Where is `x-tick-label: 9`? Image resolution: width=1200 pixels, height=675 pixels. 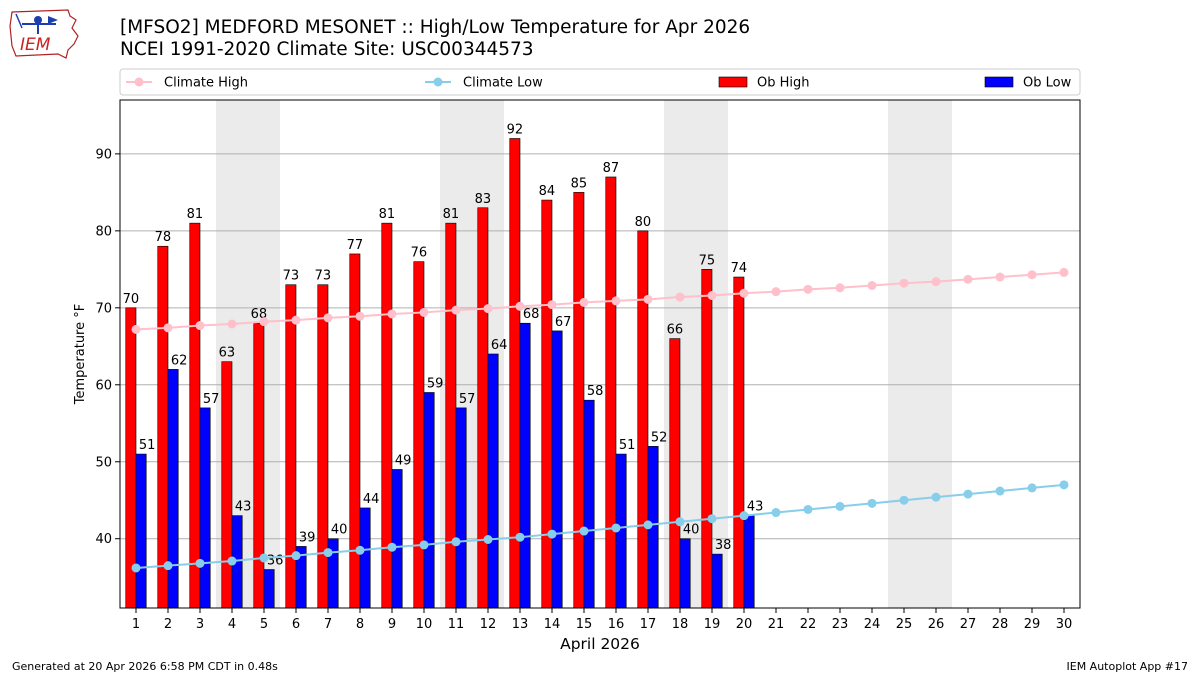 x-tick-label: 9 is located at coordinates (392, 624).